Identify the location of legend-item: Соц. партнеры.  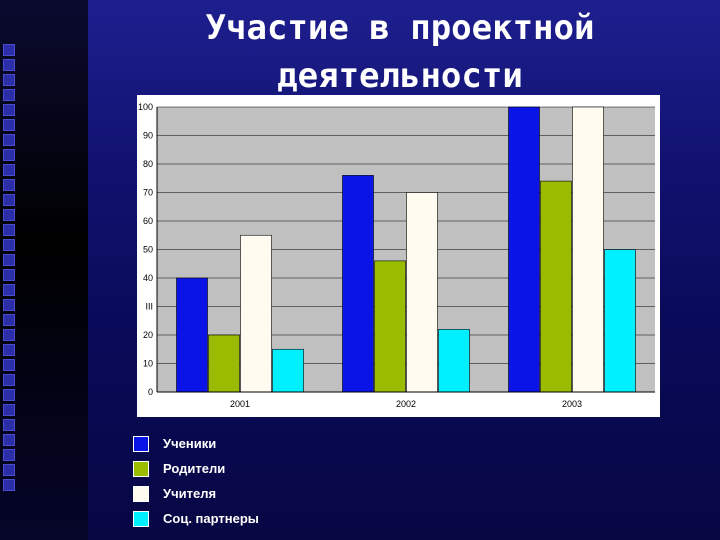
(196, 518).